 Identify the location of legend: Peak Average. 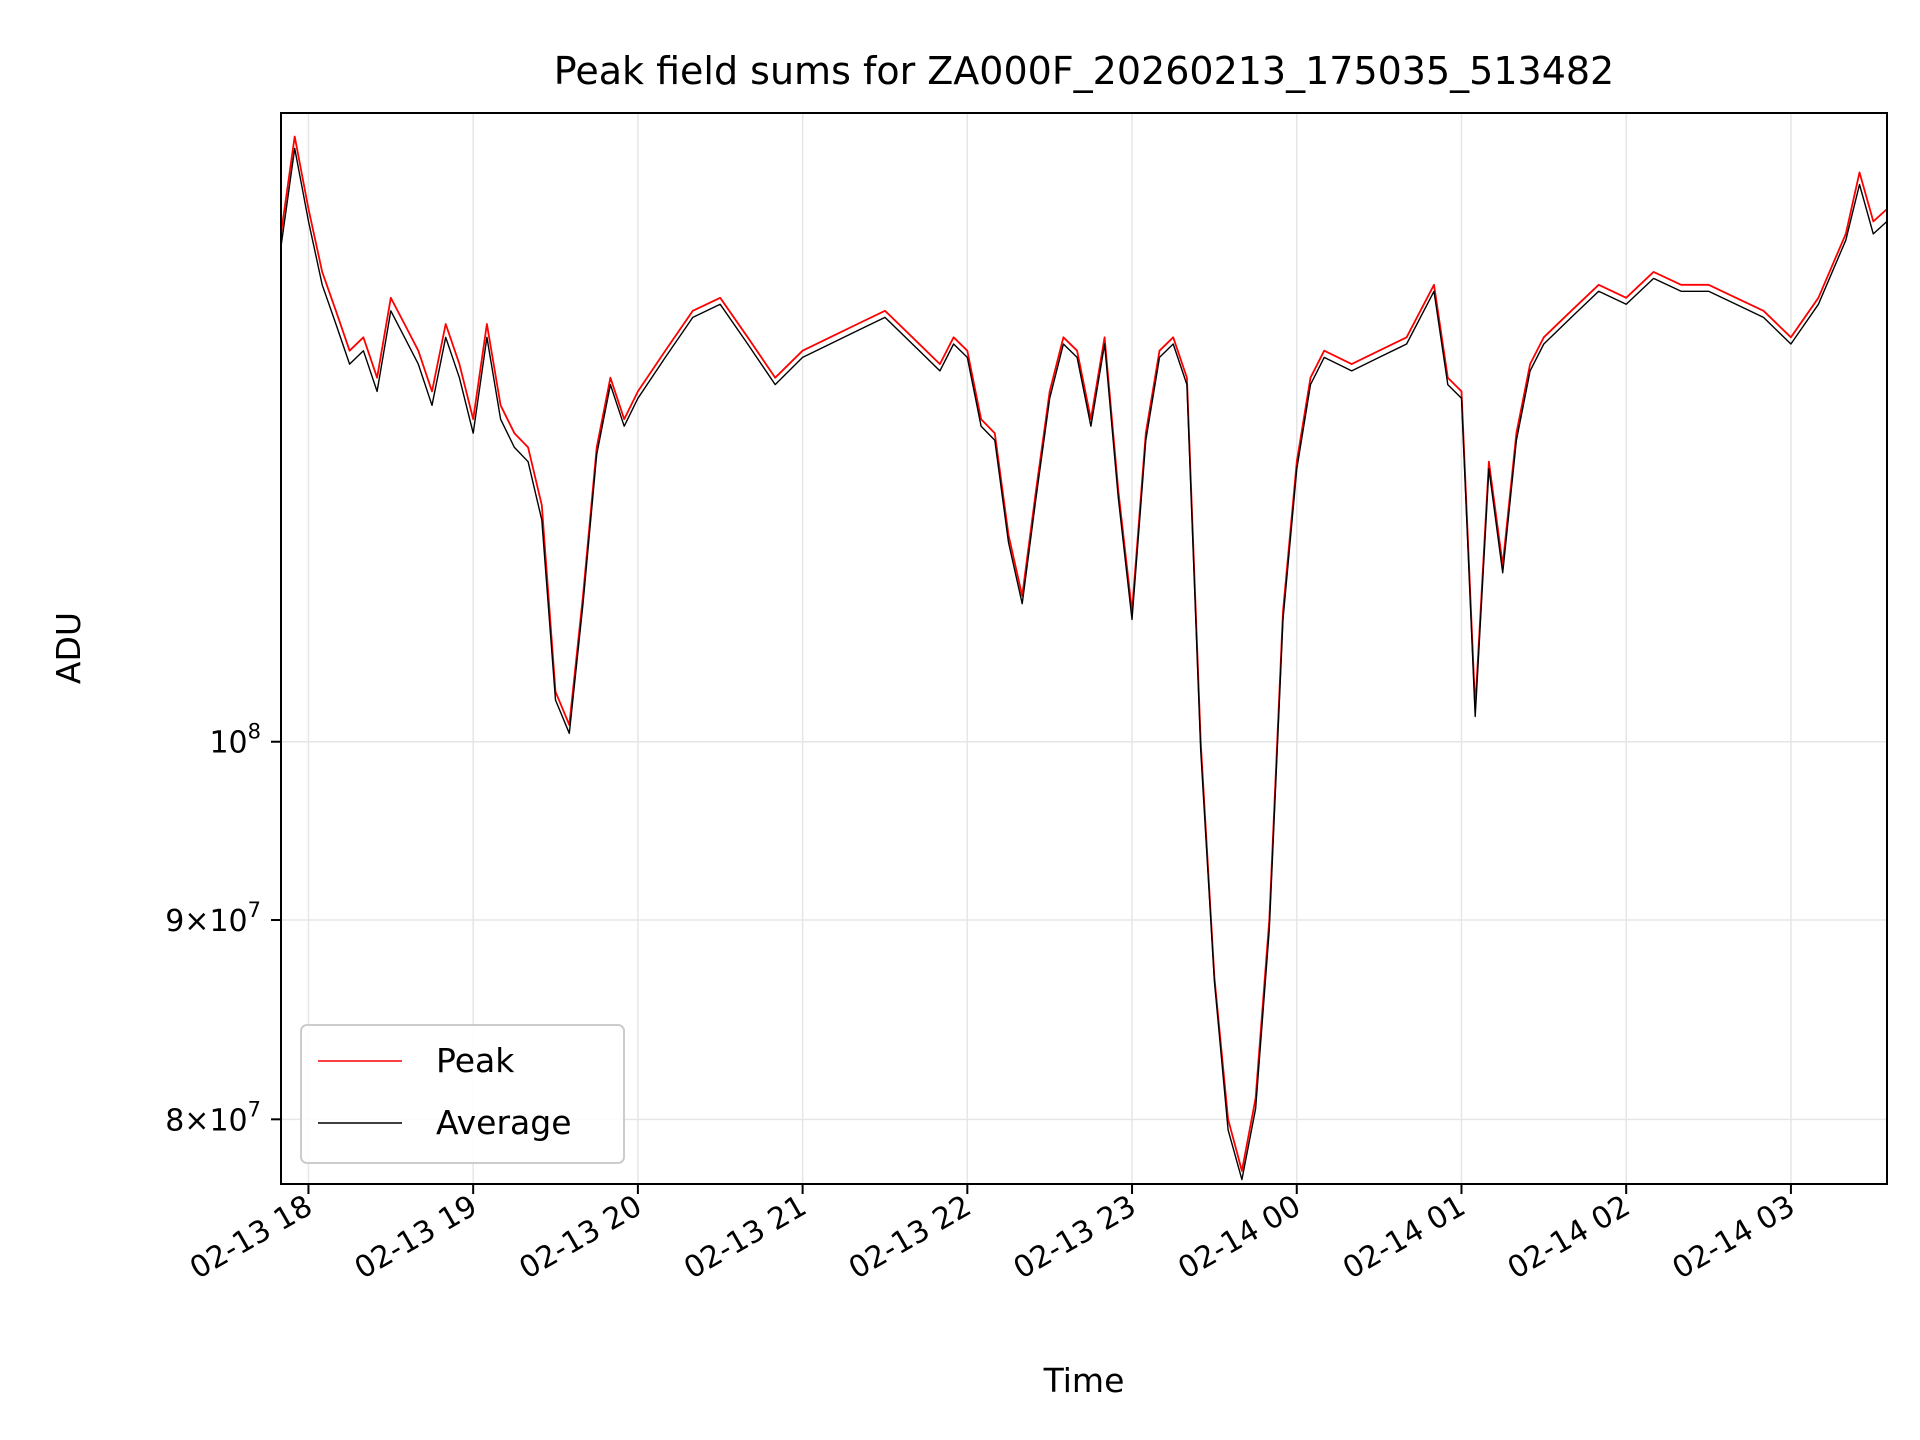
(462, 1094).